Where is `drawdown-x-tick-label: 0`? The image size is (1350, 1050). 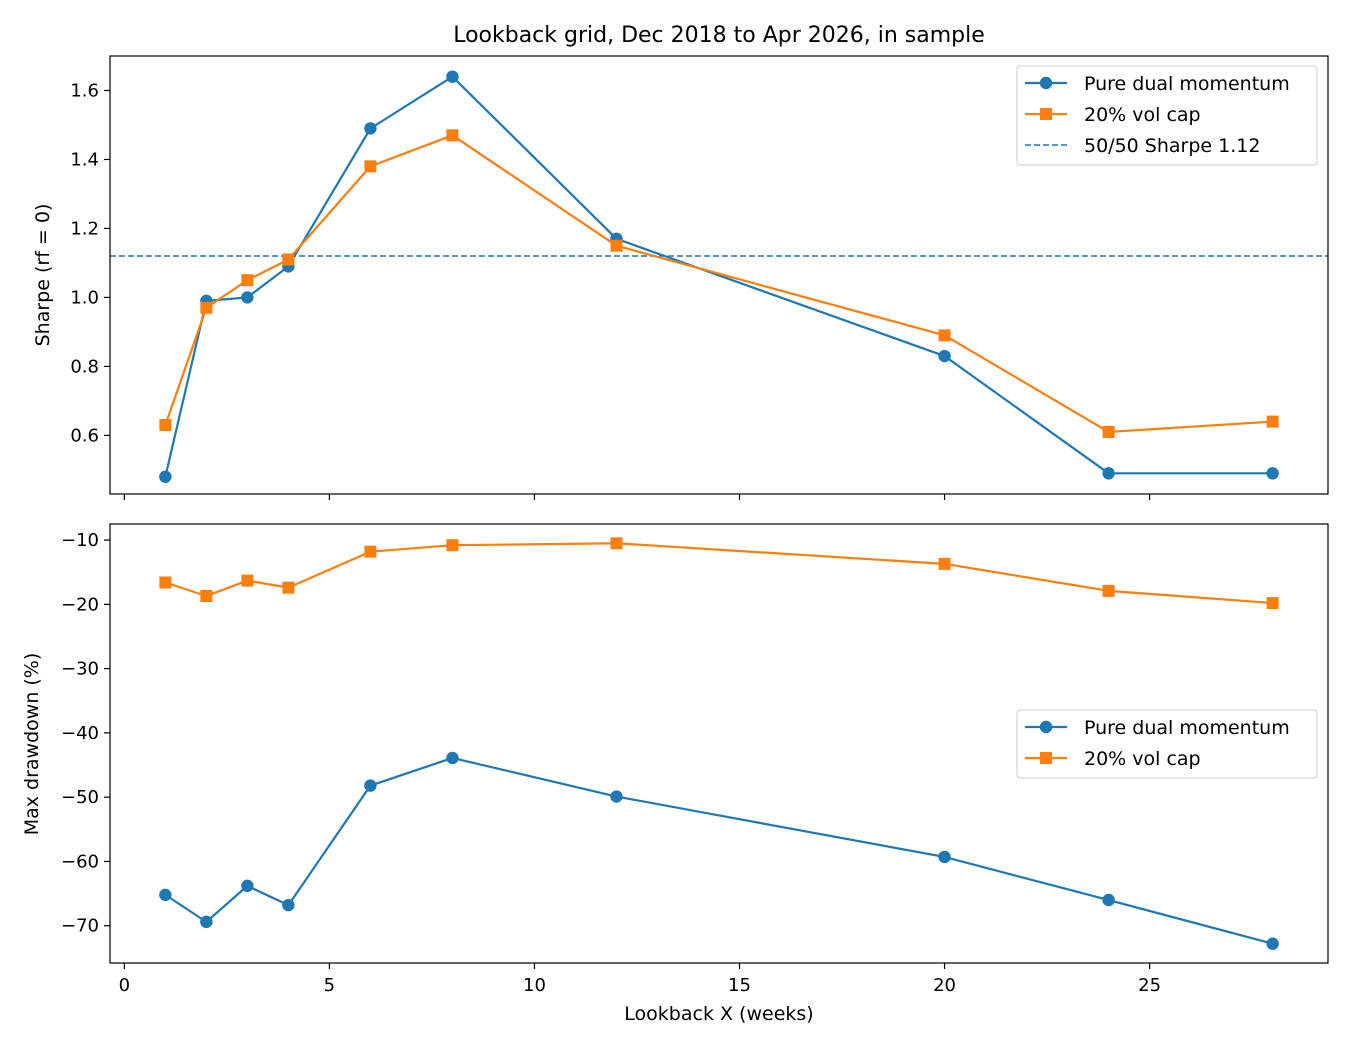
drawdown-x-tick-label: 0 is located at coordinates (124, 985).